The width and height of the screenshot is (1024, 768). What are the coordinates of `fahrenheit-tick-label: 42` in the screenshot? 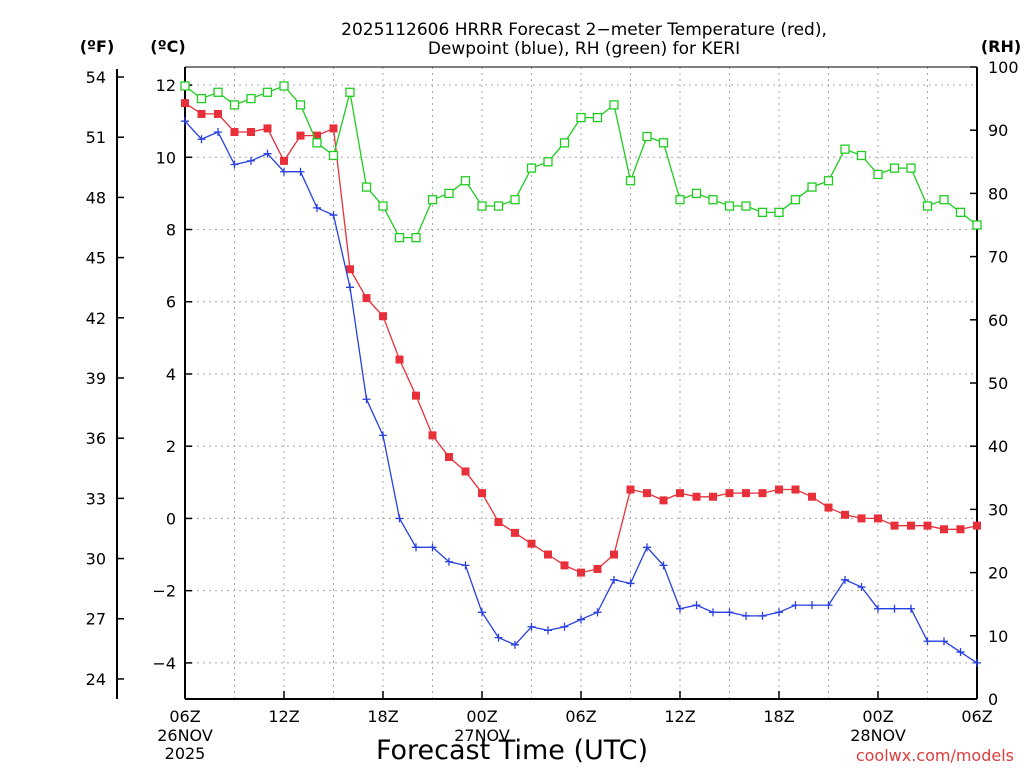 It's located at (96, 318).